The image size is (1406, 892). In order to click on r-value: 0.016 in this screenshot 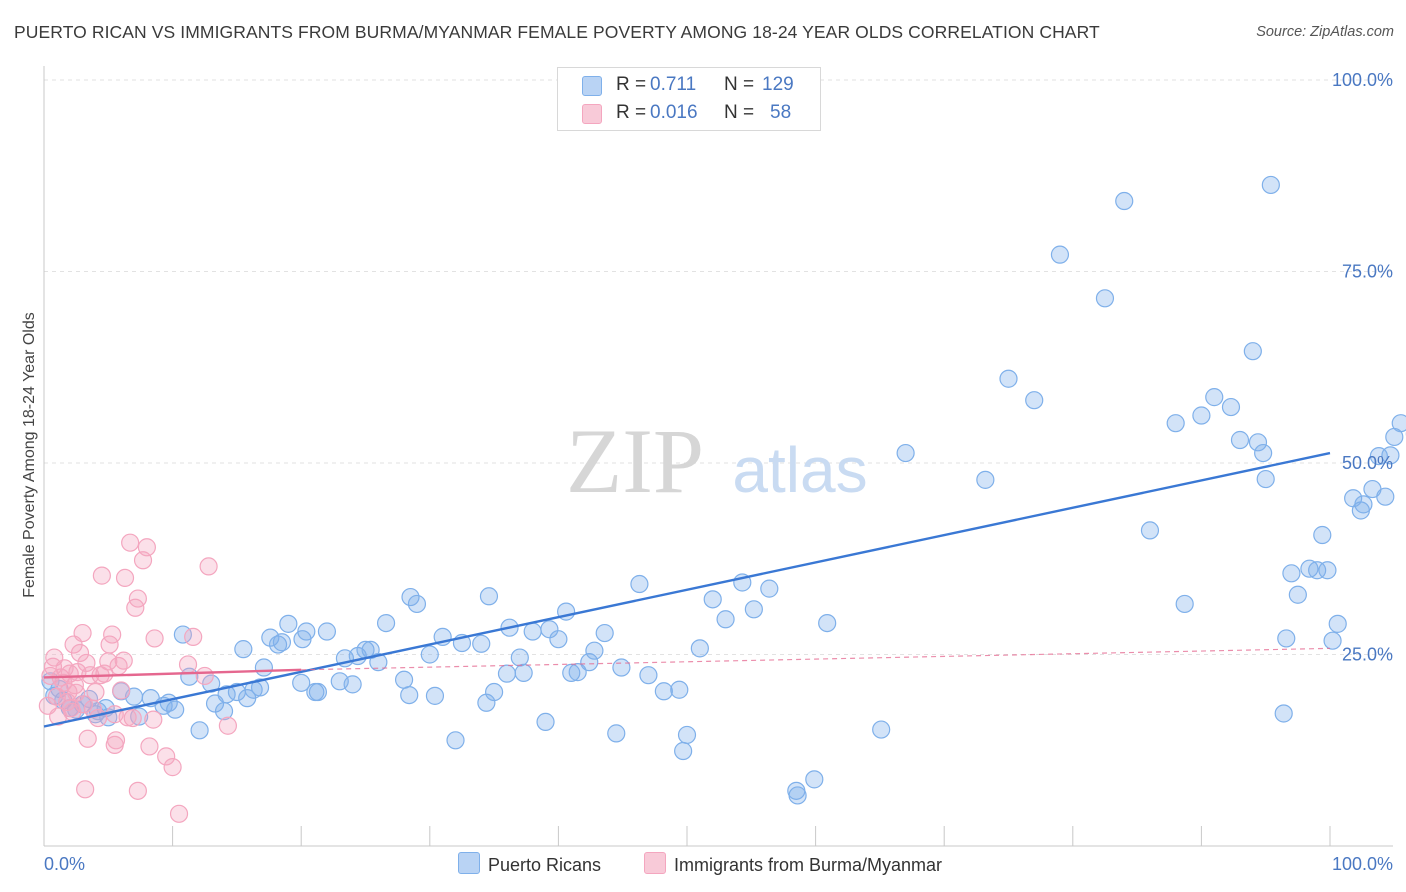, I will do `click(674, 112)`.